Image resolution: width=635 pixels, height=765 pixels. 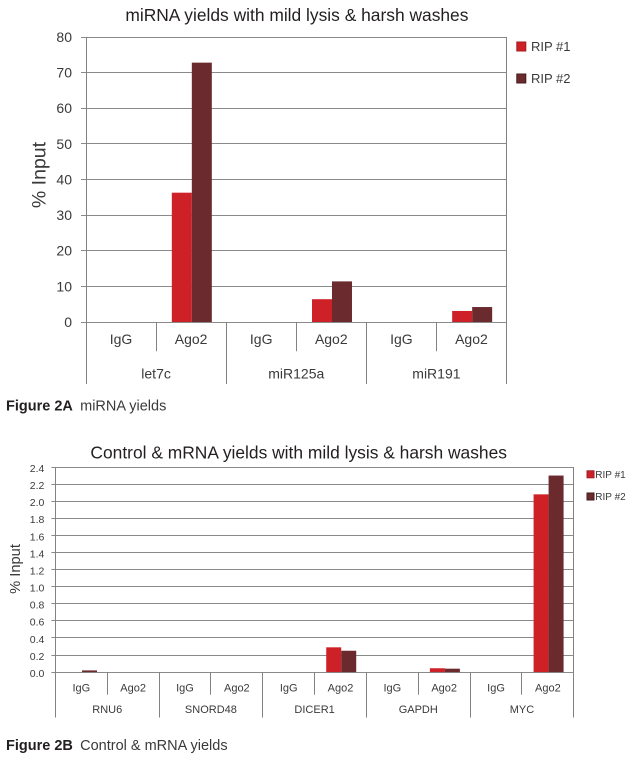 I want to click on svg-text: 70, so click(x=64, y=73).